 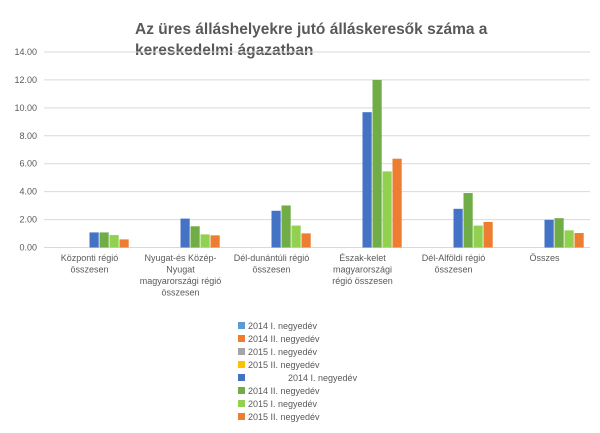 What do you see at coordinates (544, 258) in the screenshot?
I see `x-category-label: Összes` at bounding box center [544, 258].